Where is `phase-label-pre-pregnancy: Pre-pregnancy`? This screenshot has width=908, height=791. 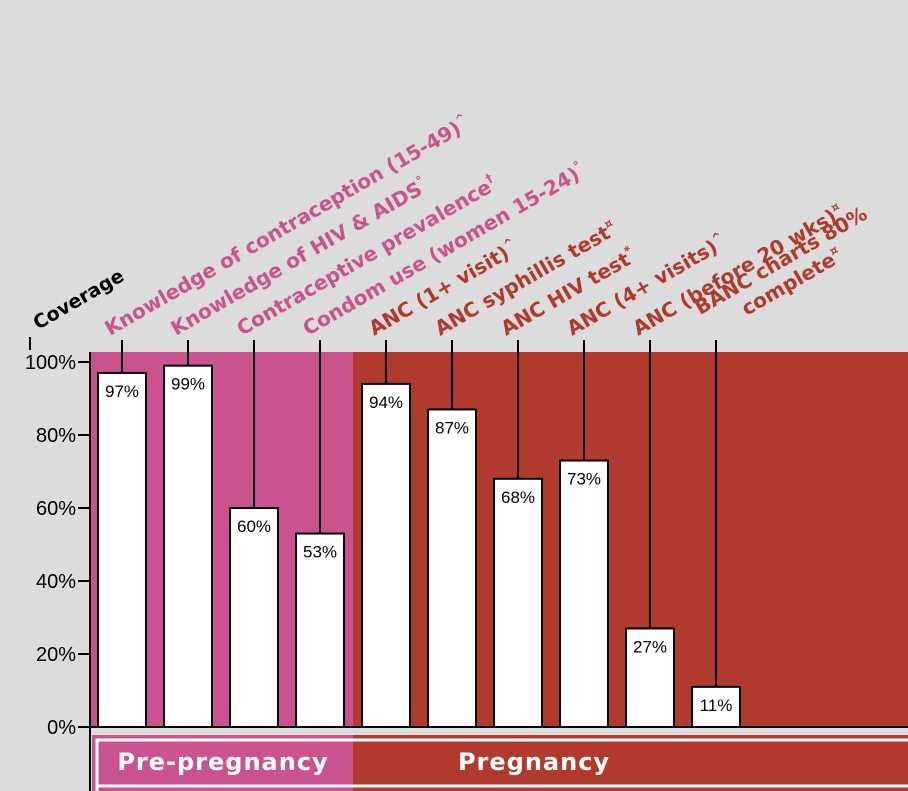 phase-label-pre-pregnancy: Pre-pregnancy is located at coordinates (222, 762).